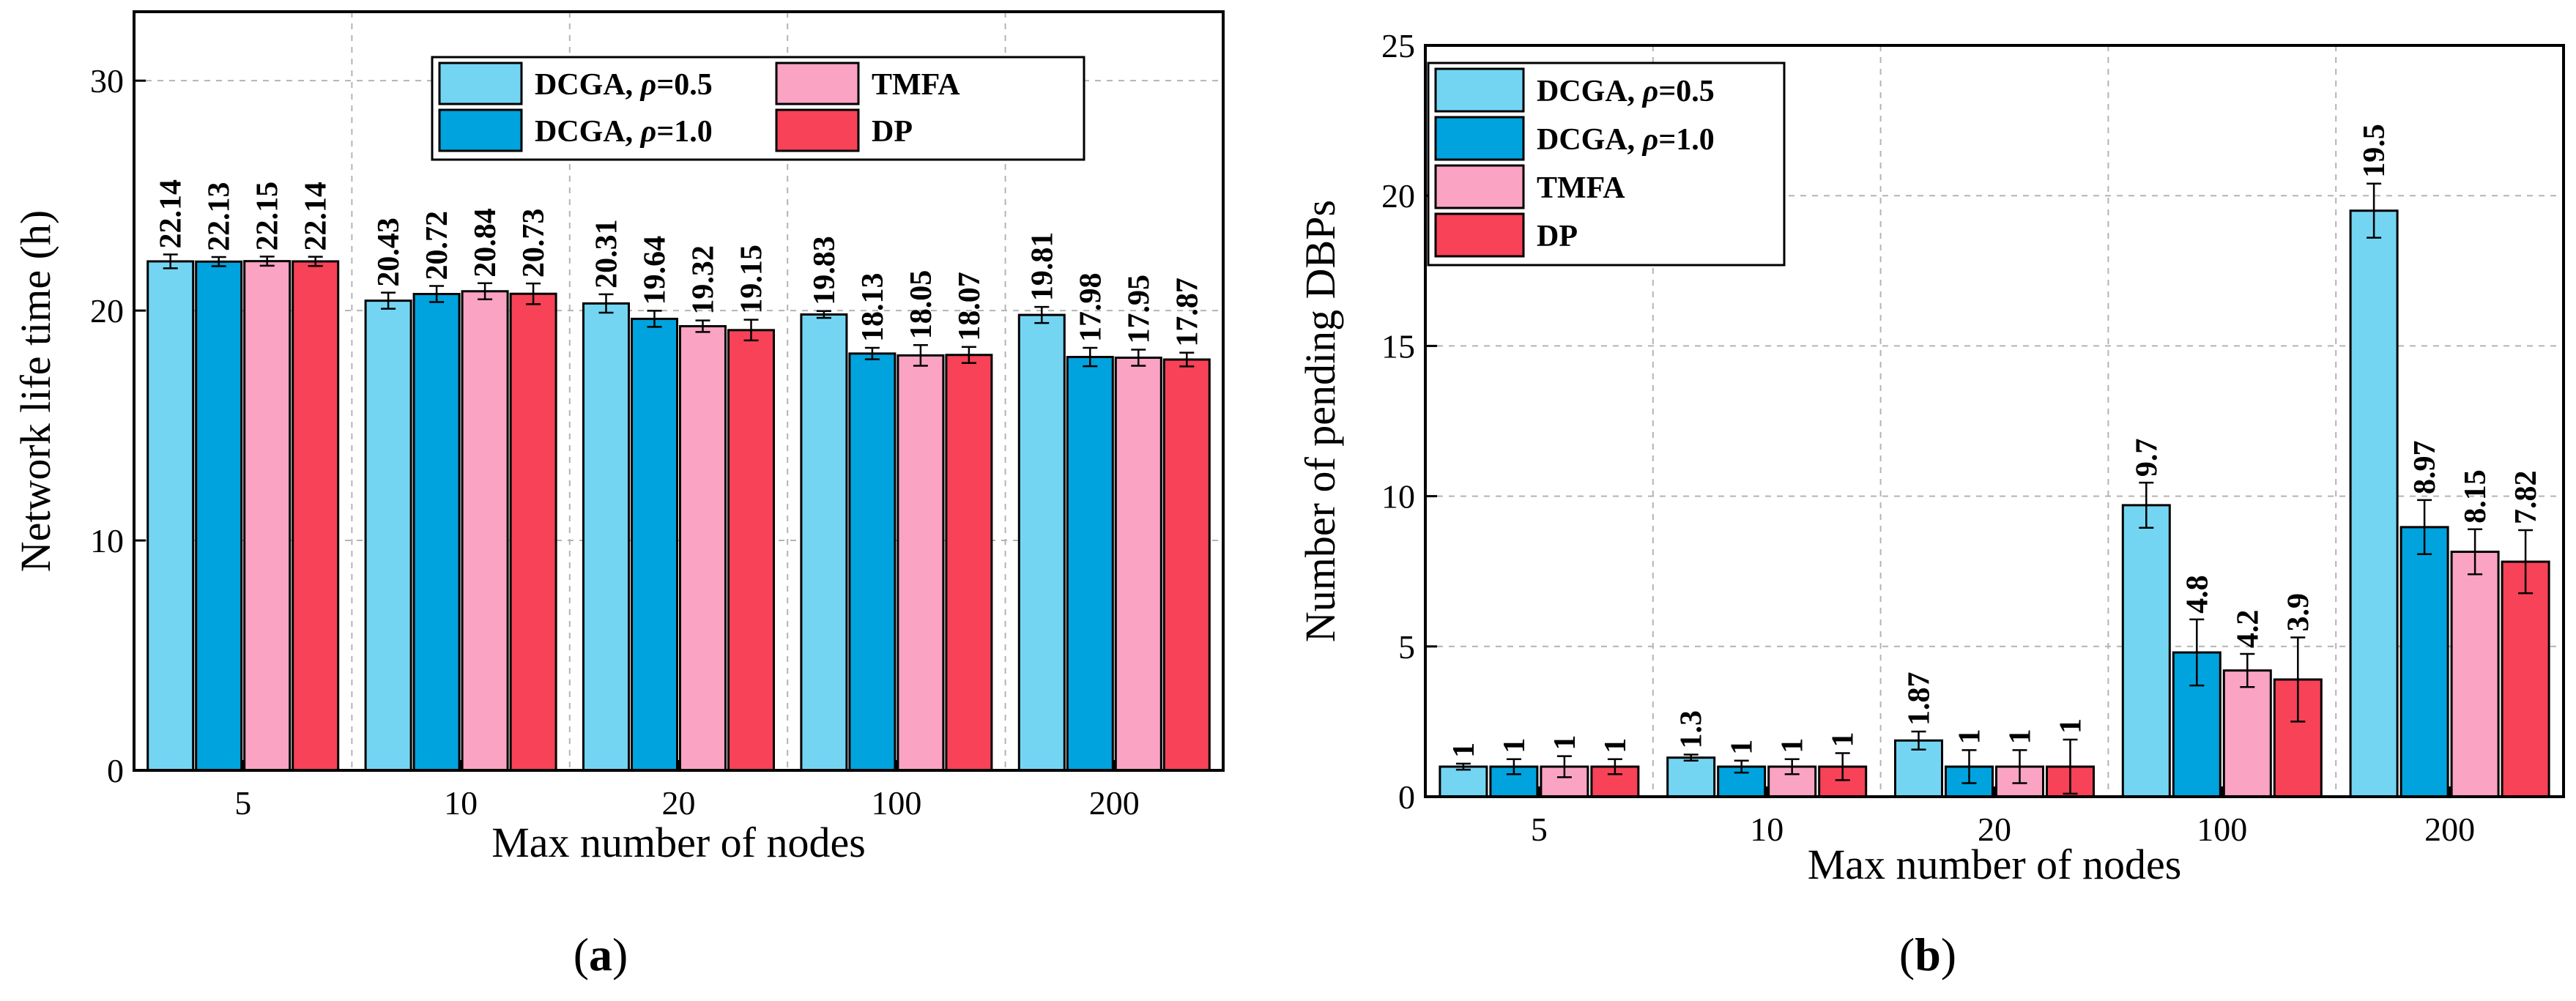 The height and width of the screenshot is (1001, 2576). What do you see at coordinates (970, 306) in the screenshot?
I see `data-label: 18.07` at bounding box center [970, 306].